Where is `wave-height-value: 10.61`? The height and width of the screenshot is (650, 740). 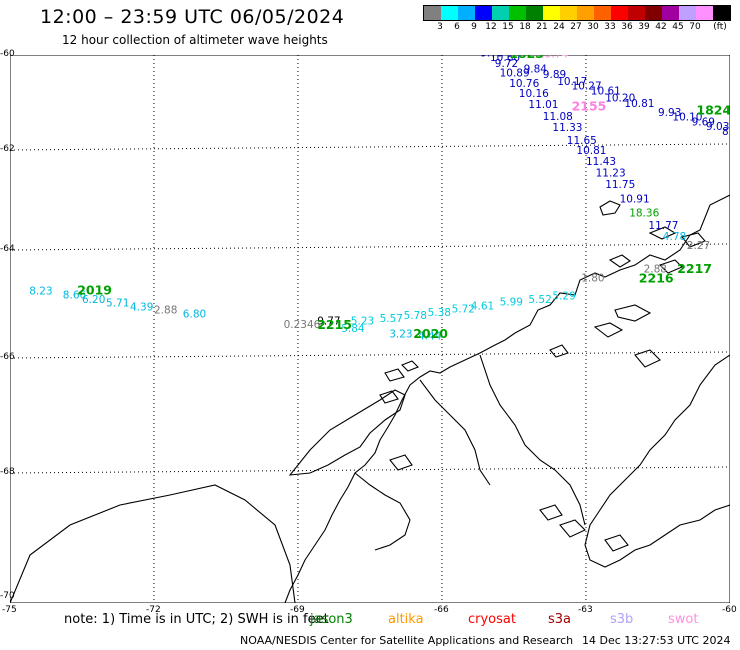
wave-height-value: 10.61 is located at coordinates (606, 91).